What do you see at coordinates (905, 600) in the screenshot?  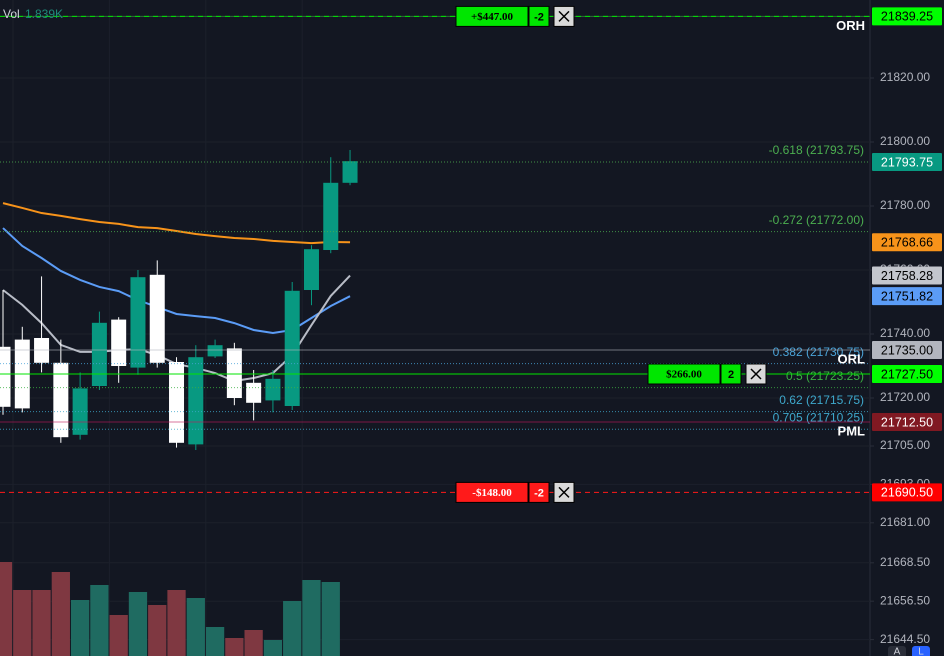 I see `y-tick-label: 21656.50` at bounding box center [905, 600].